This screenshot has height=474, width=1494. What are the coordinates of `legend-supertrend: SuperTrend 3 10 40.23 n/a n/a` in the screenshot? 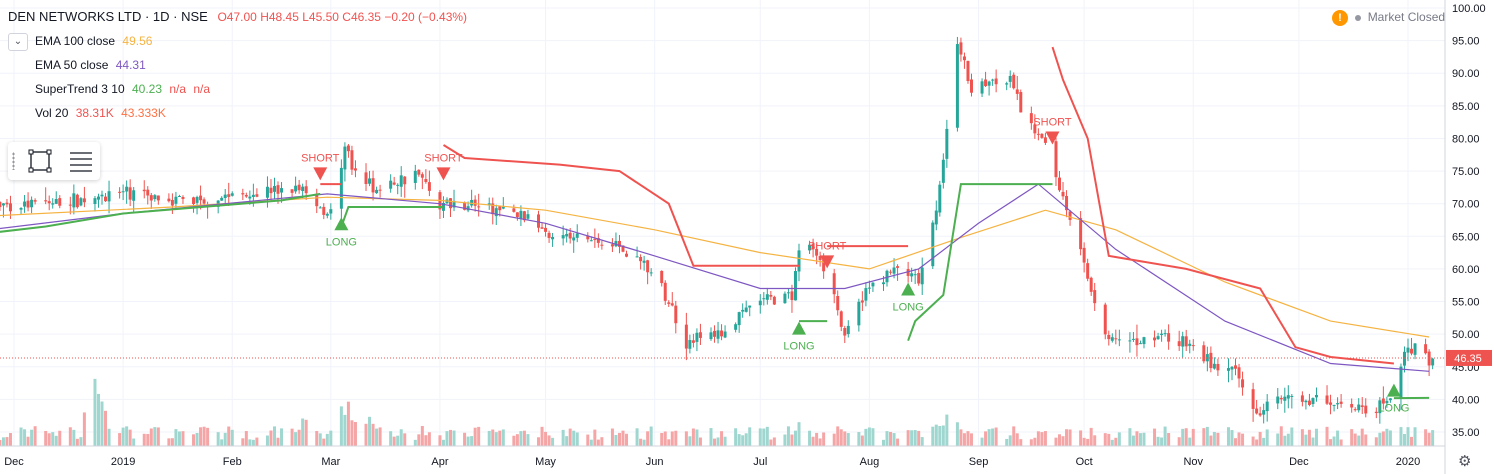 It's located at (123, 89).